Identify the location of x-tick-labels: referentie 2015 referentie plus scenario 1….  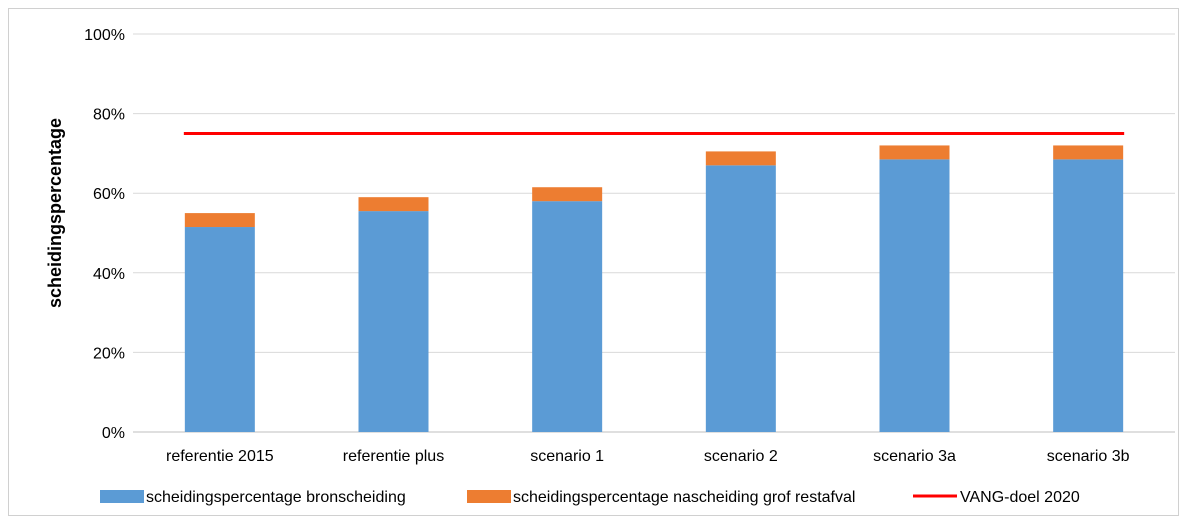
(648, 456).